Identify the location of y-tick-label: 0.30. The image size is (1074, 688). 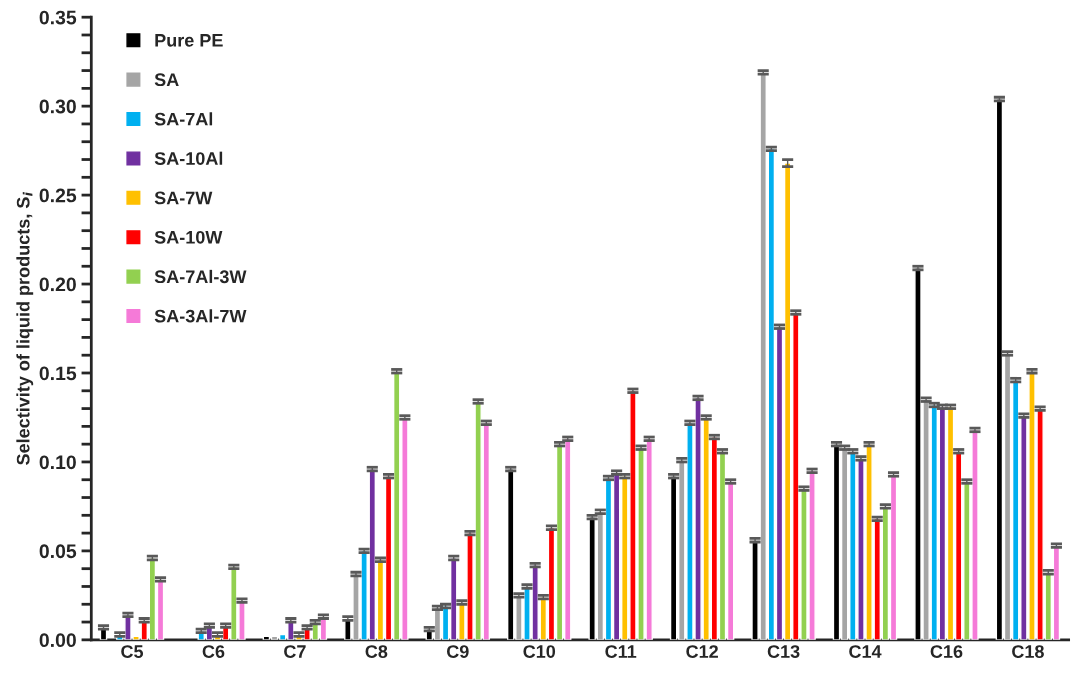
(57, 106).